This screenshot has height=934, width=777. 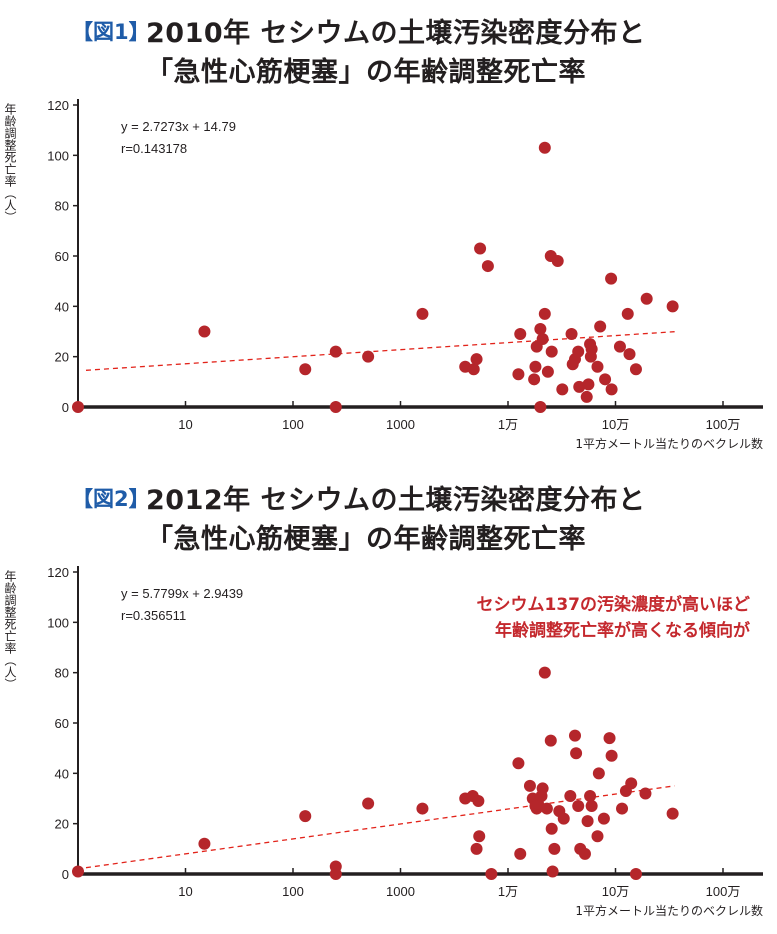 I want to click on figure-1-x-tick-label: 1万, so click(x=508, y=424).